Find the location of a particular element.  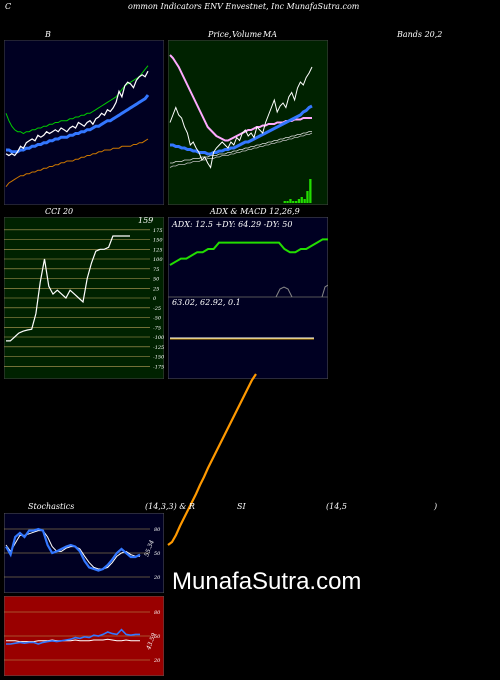

cci-tick-label: -75 is located at coordinates (157, 328).